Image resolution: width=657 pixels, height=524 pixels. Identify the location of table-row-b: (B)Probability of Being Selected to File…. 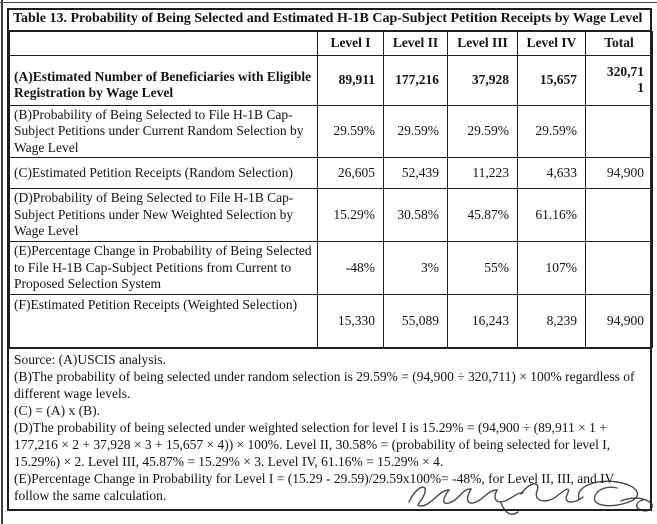
(331, 131).